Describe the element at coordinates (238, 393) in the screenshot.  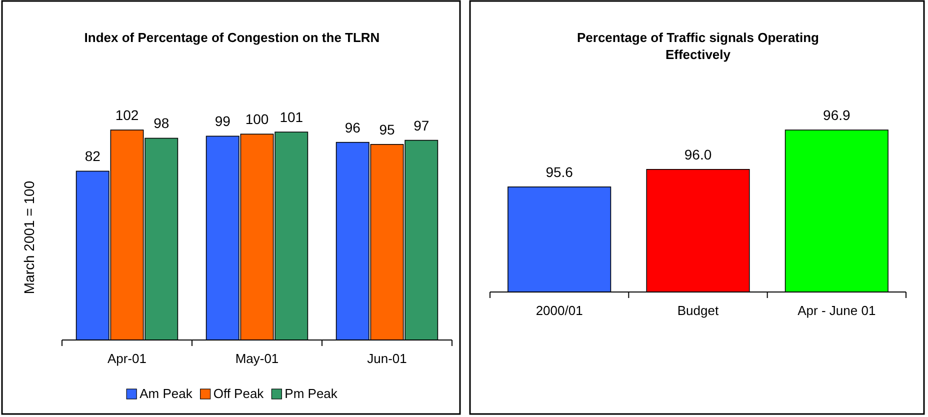
I see `legend-label: Off Peak` at that location.